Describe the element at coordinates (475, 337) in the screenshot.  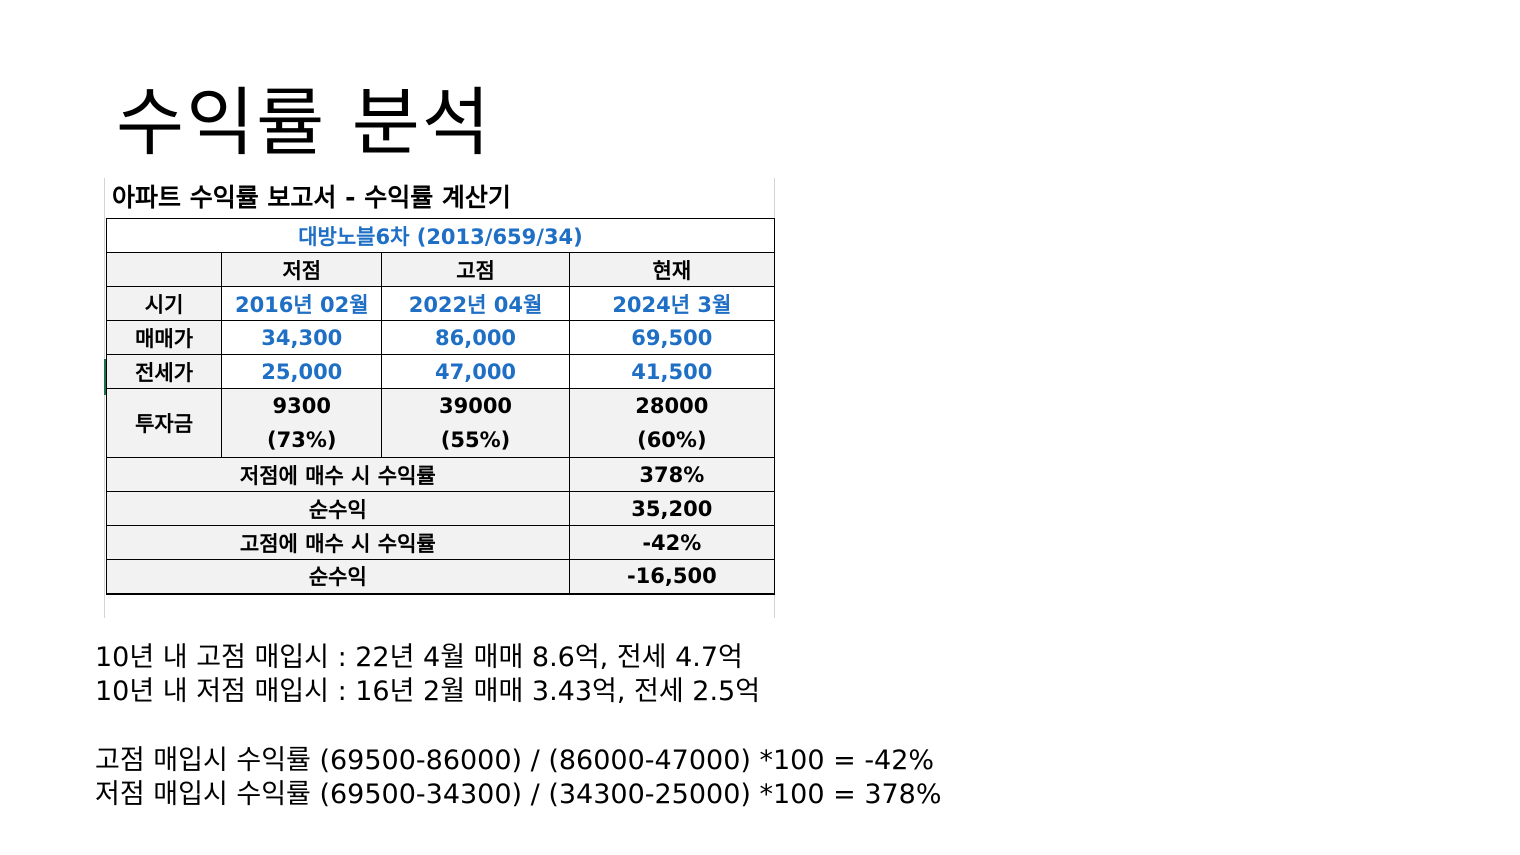
I see `sale-price-high: 86,000` at that location.